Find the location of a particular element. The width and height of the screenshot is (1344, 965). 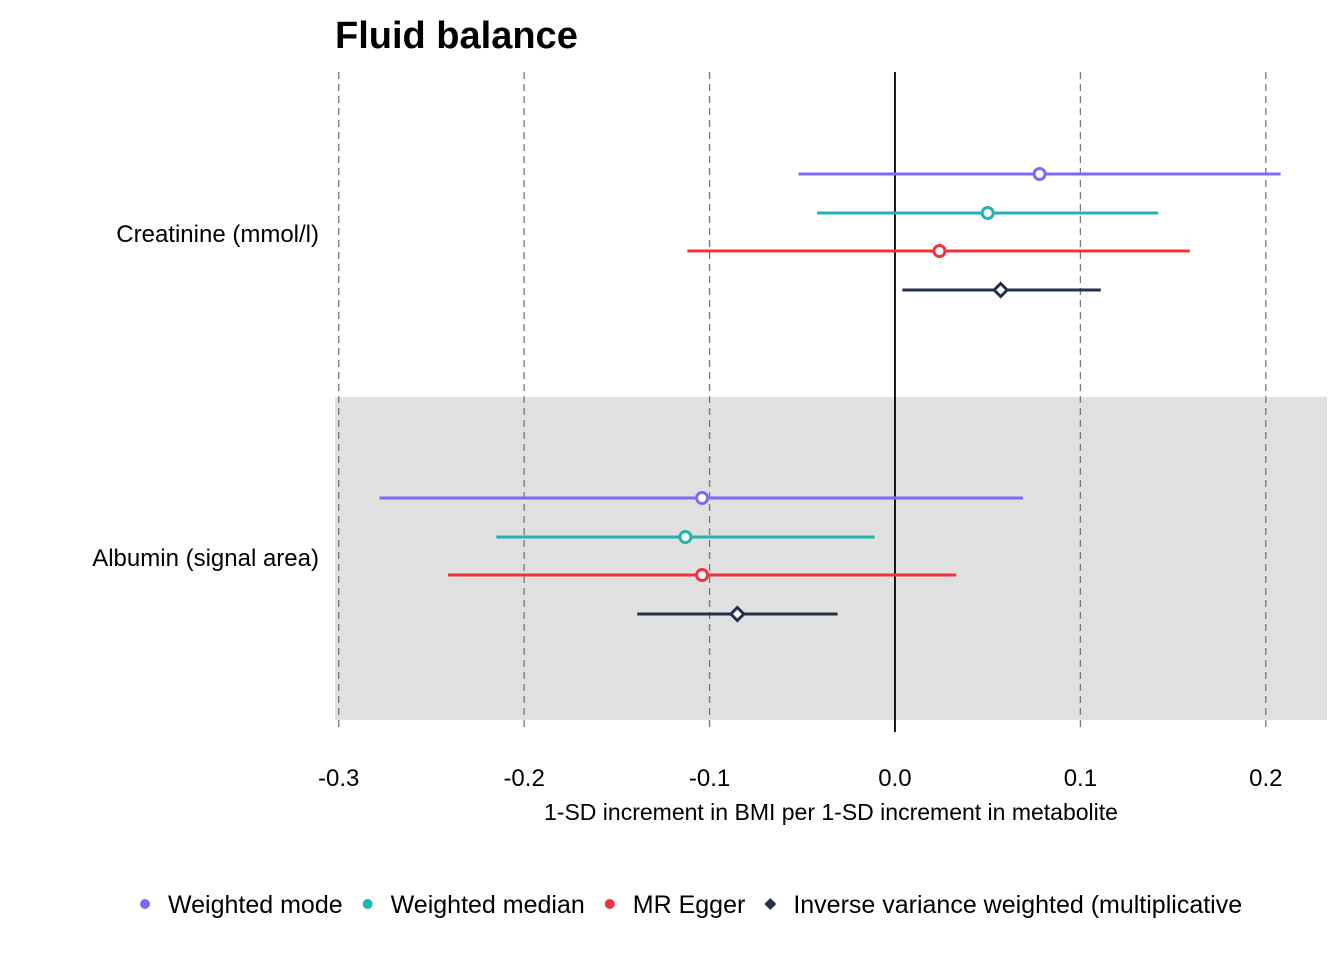

legend-label: Weighted mode is located at coordinates (255, 905).